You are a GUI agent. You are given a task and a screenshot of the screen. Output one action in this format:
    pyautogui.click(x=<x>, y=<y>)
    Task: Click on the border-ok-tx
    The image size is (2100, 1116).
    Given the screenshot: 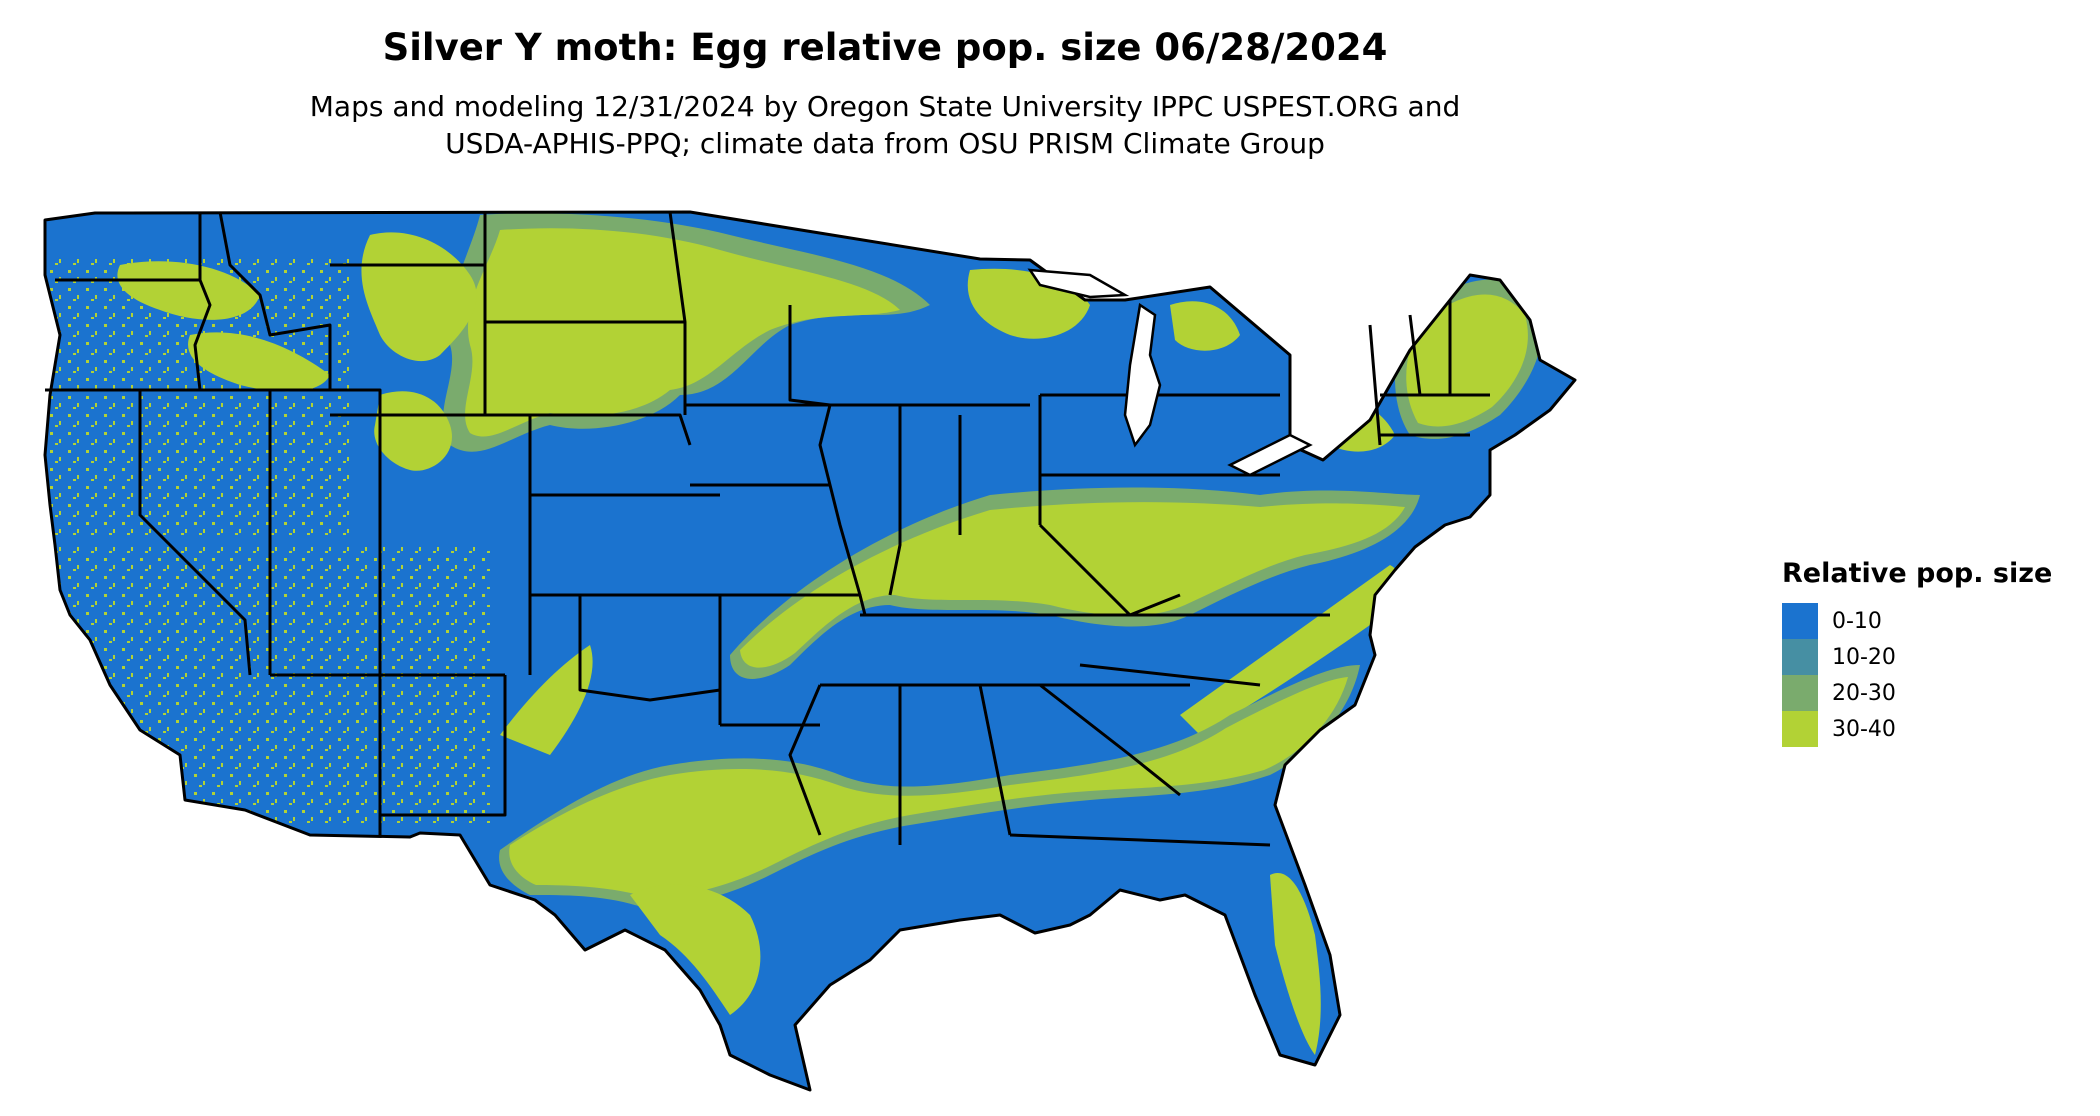 What is the action you would take?
    pyautogui.click(x=625, y=647)
    